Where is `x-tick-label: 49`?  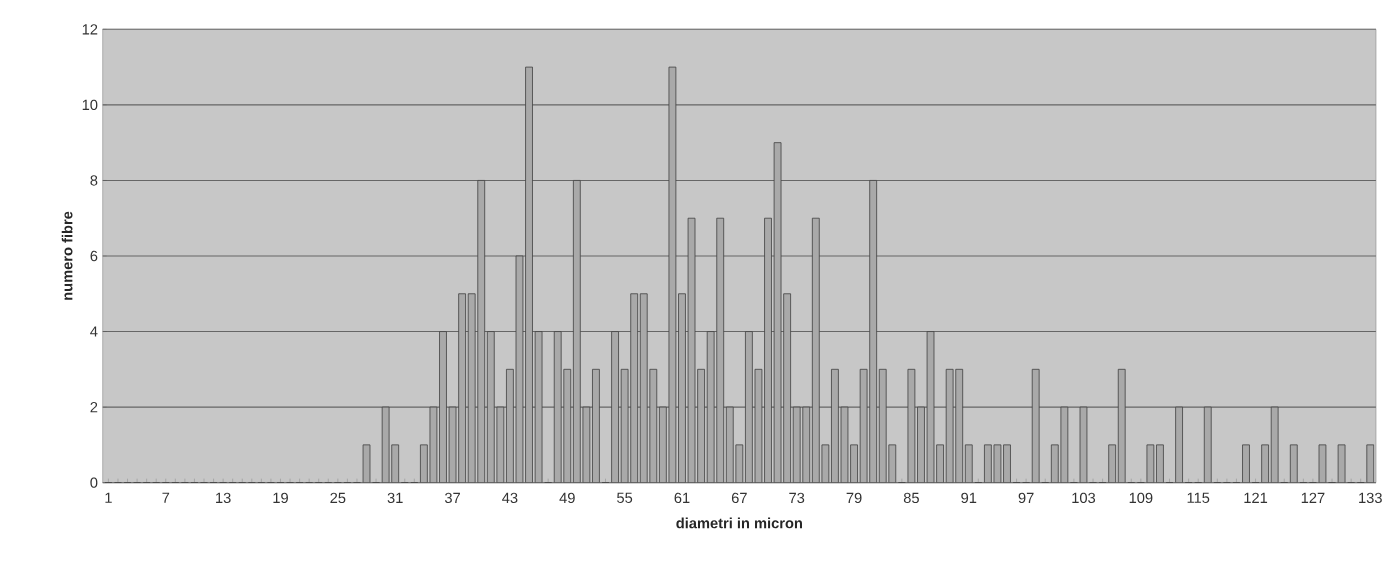
x-tick-label: 49 is located at coordinates (567, 498).